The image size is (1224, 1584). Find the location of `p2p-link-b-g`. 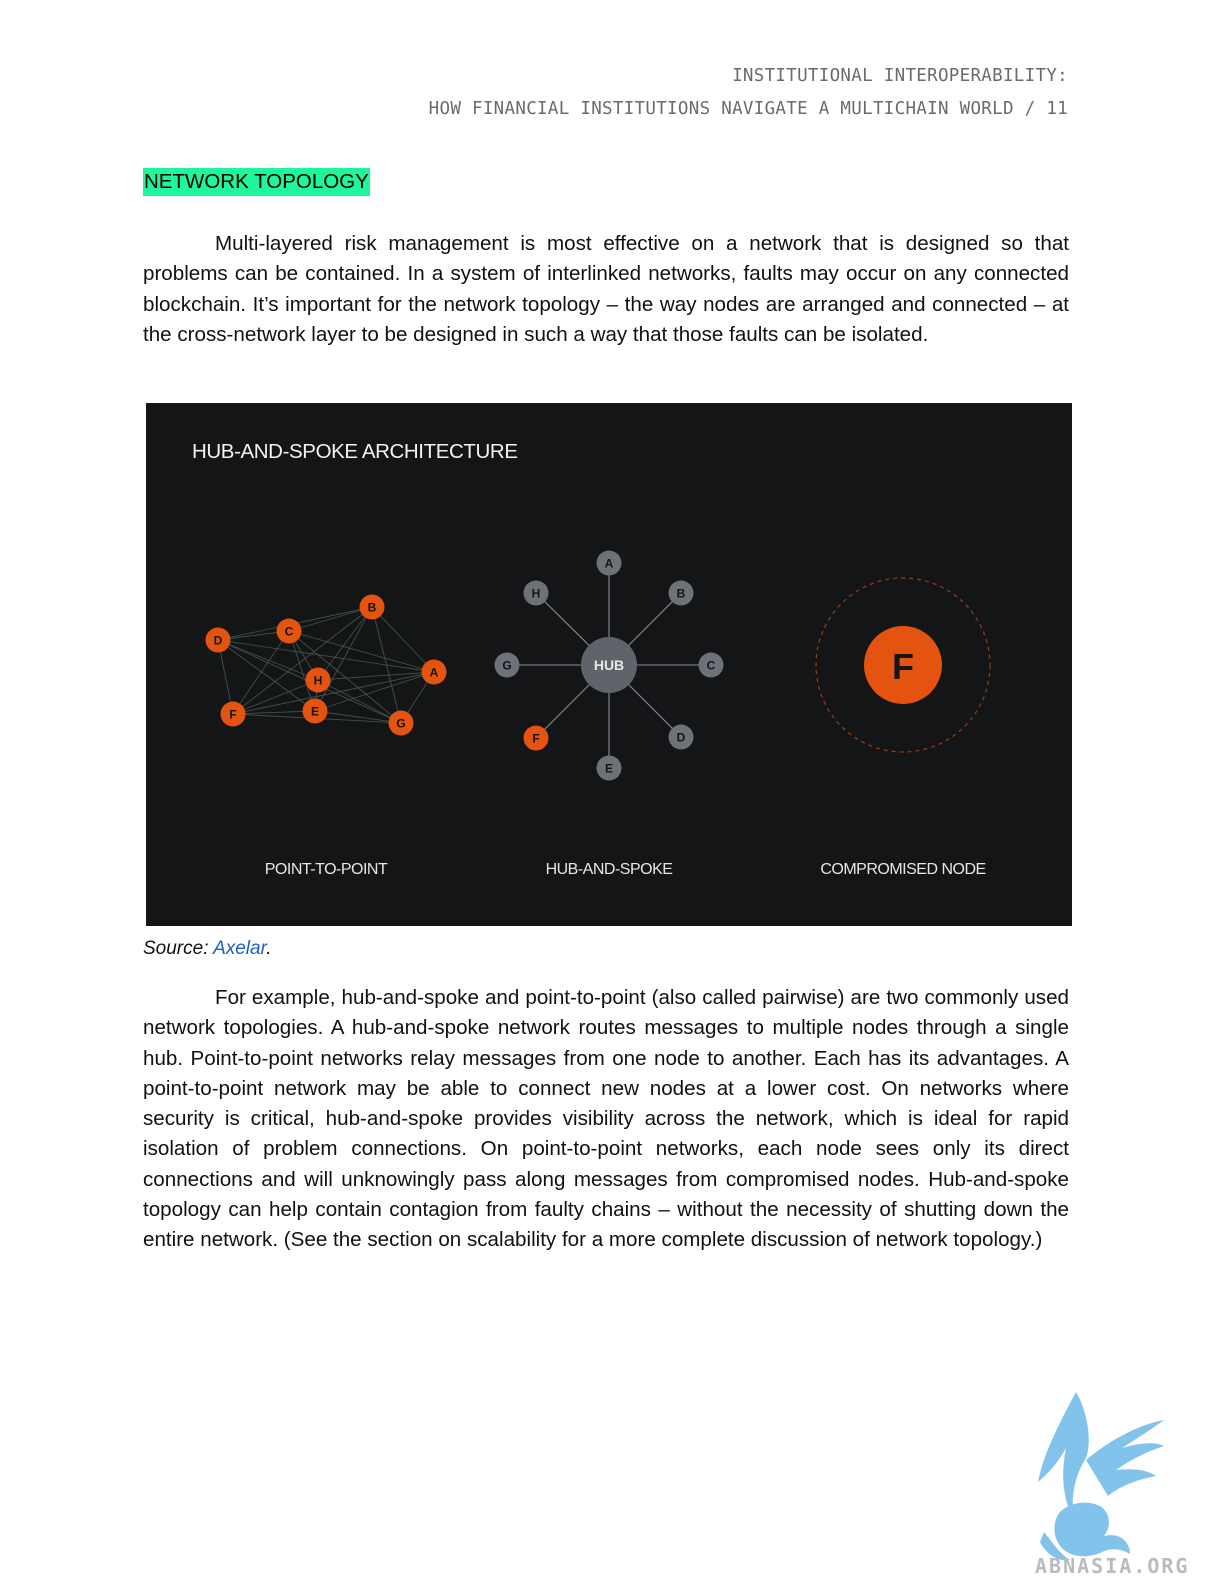

p2p-link-b-g is located at coordinates (386, 665).